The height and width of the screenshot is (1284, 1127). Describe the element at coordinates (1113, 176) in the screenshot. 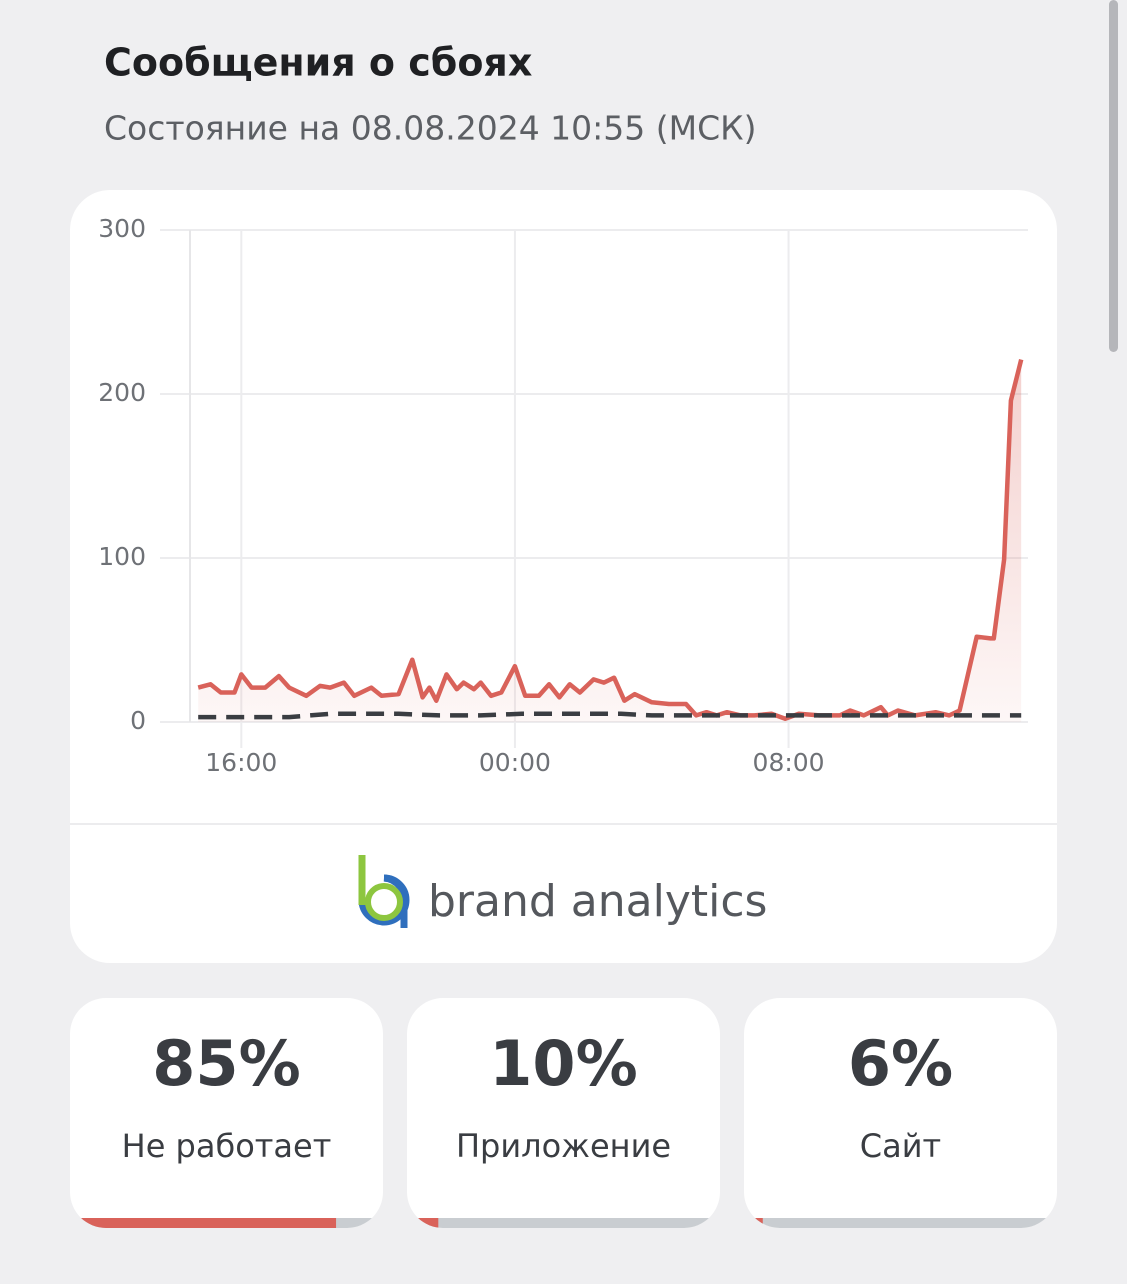

I see `scrollbar` at that location.